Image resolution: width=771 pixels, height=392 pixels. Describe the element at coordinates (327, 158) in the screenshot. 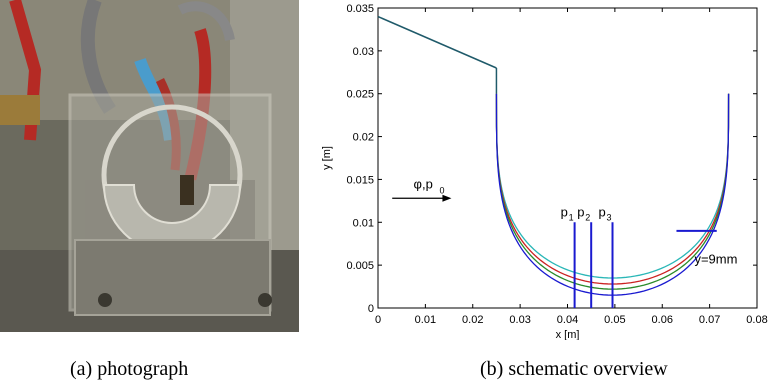

I see `y-axis-label: y [m]` at that location.